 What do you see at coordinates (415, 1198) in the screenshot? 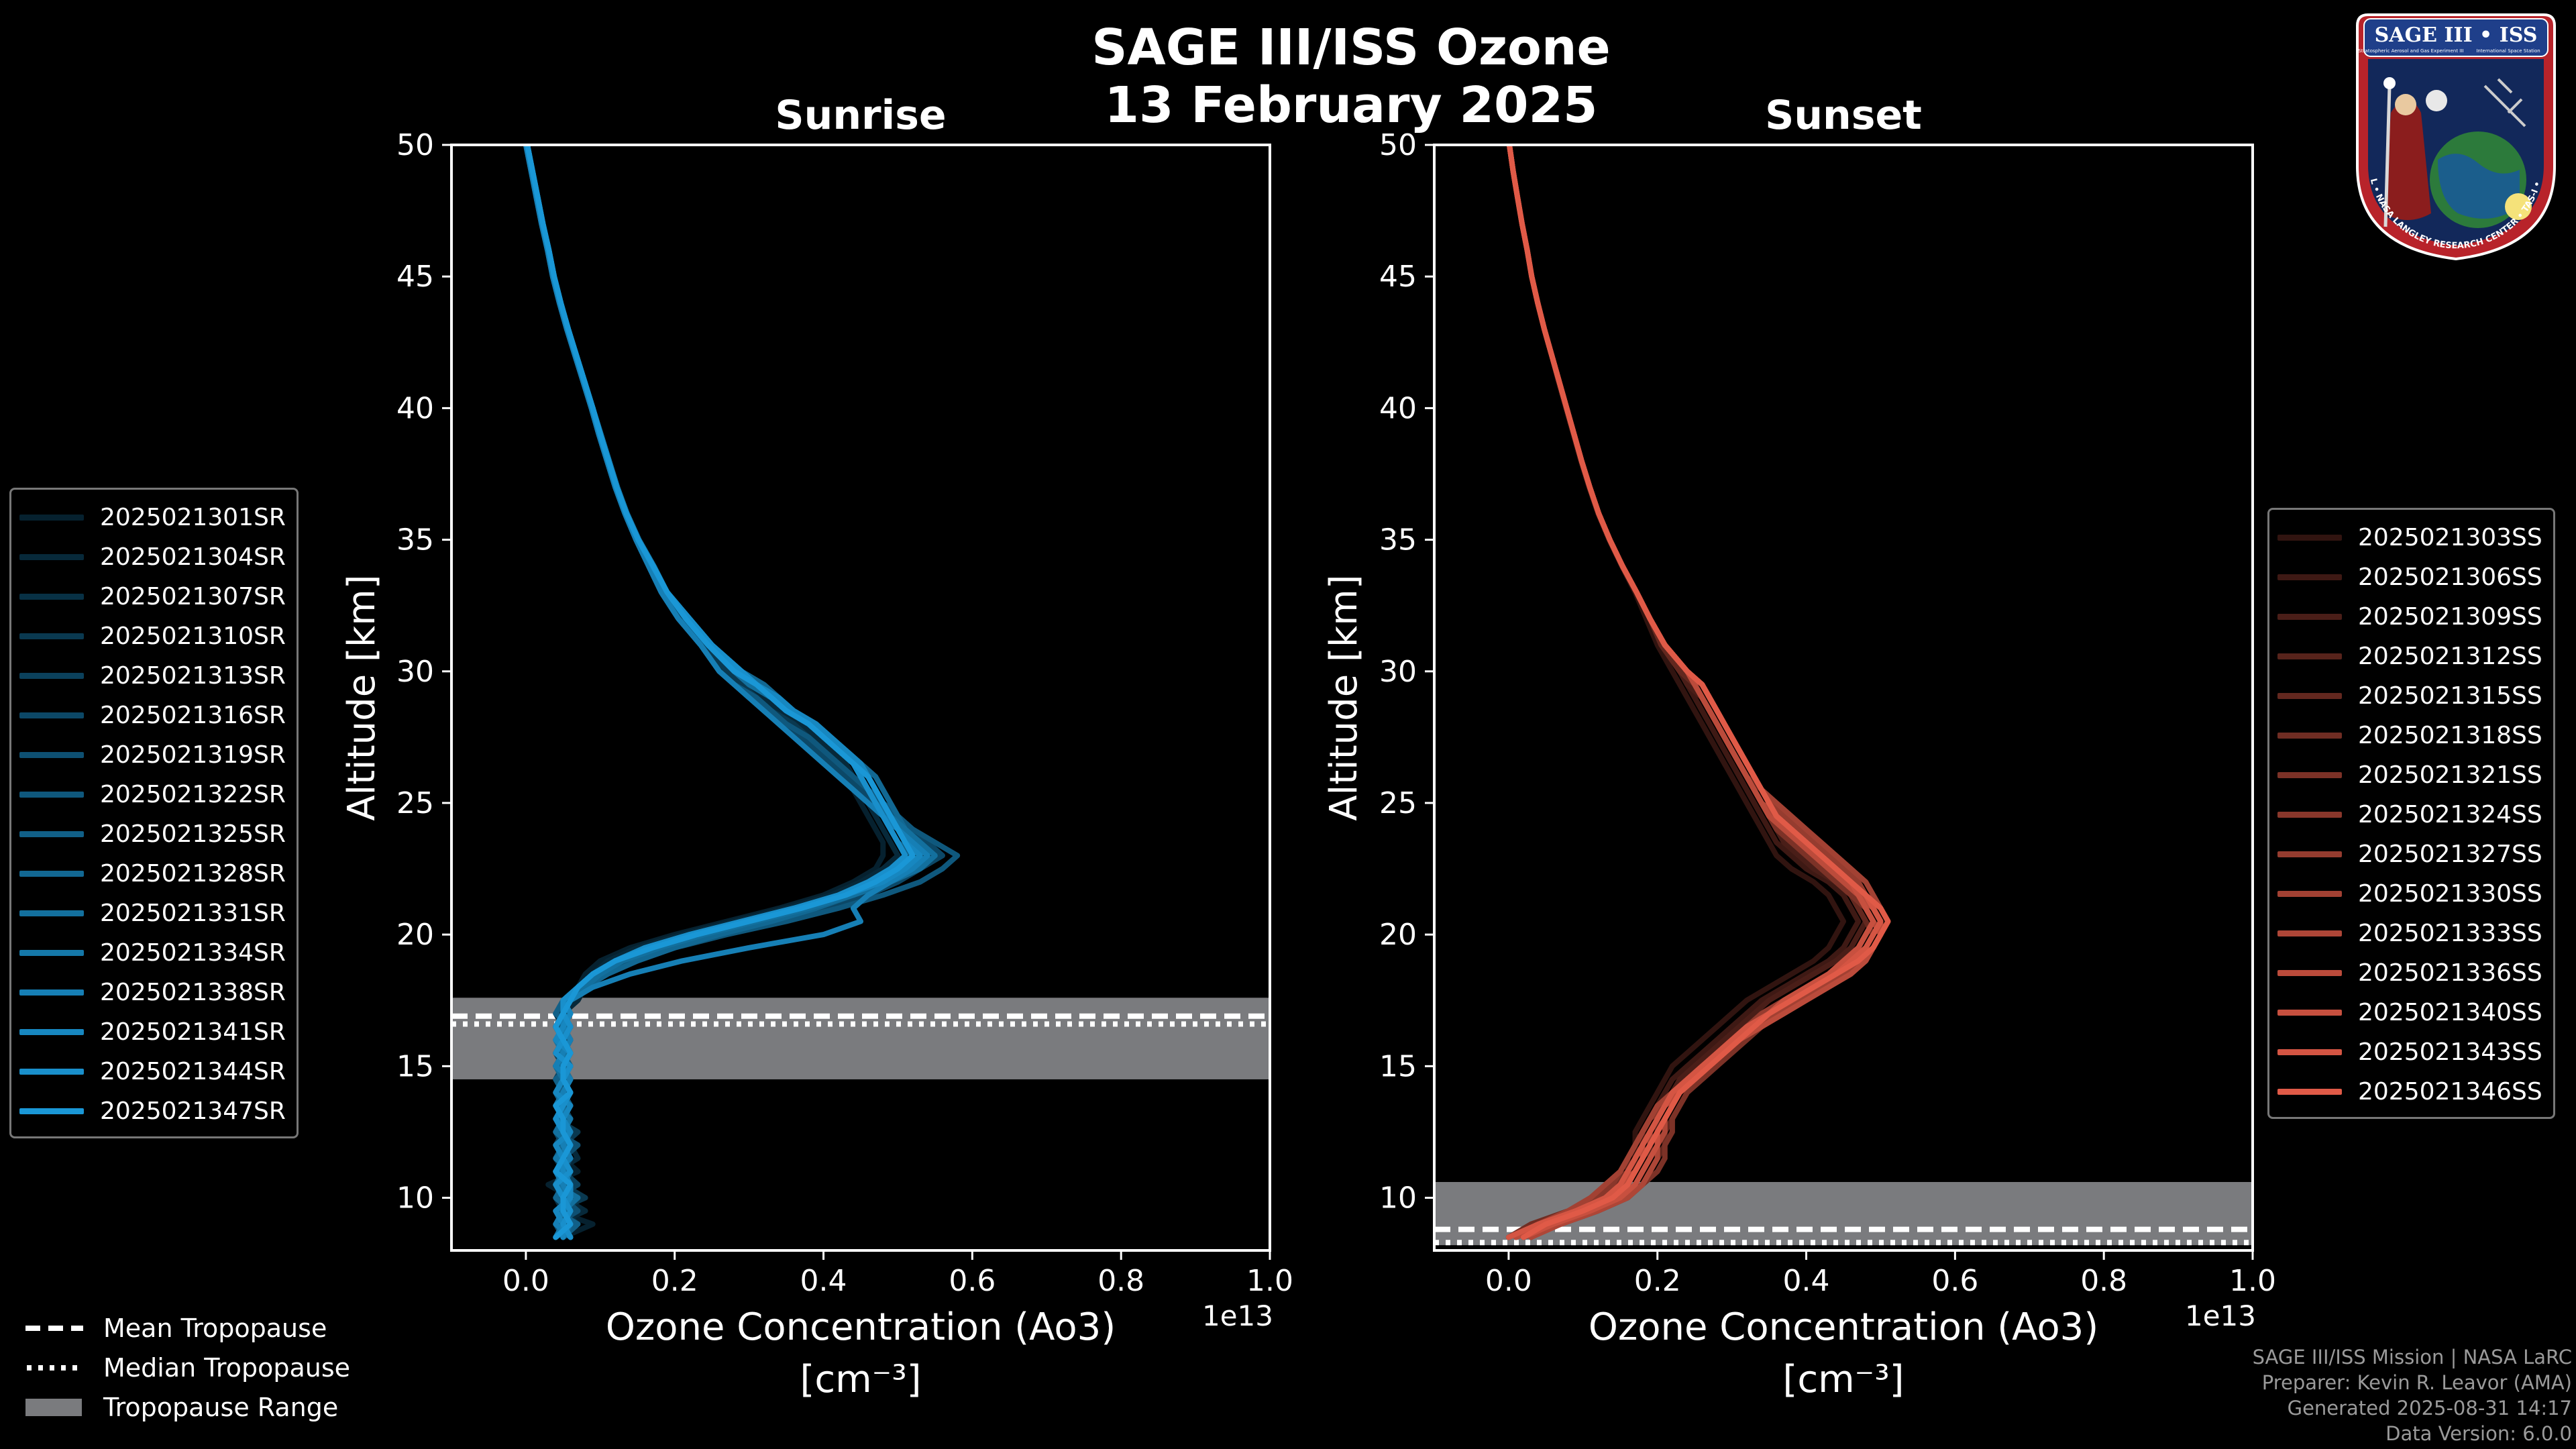
I see `sunrise-y-tick-label: 10` at bounding box center [415, 1198].